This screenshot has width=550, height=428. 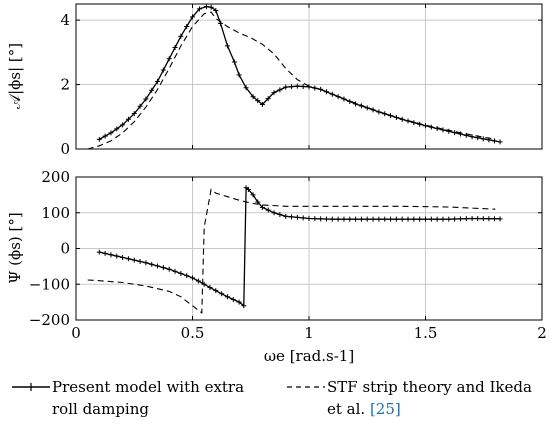 What do you see at coordinates (306, 387) in the screenshot?
I see `dashed-line-icon` at bounding box center [306, 387].